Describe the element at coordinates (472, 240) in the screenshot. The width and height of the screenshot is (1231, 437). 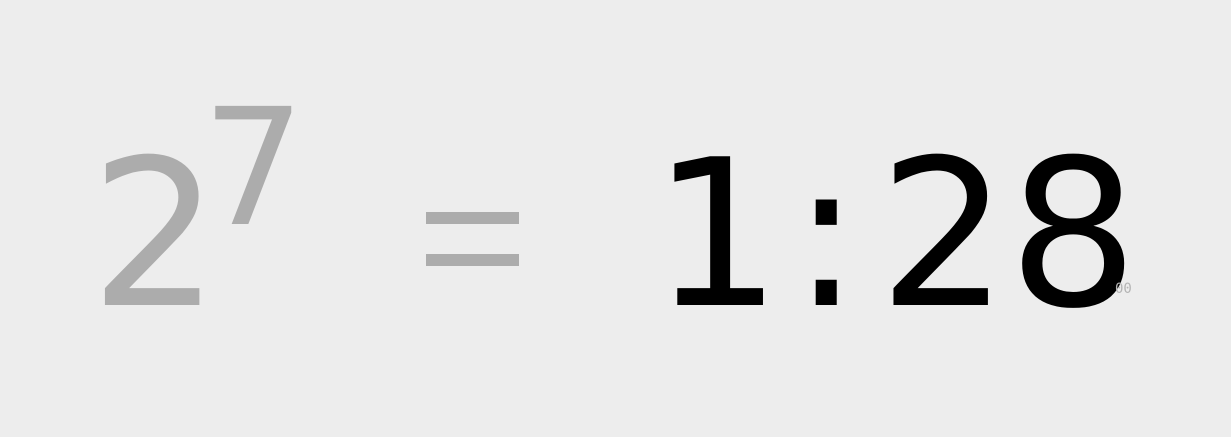
I see `equals-sign` at that location.